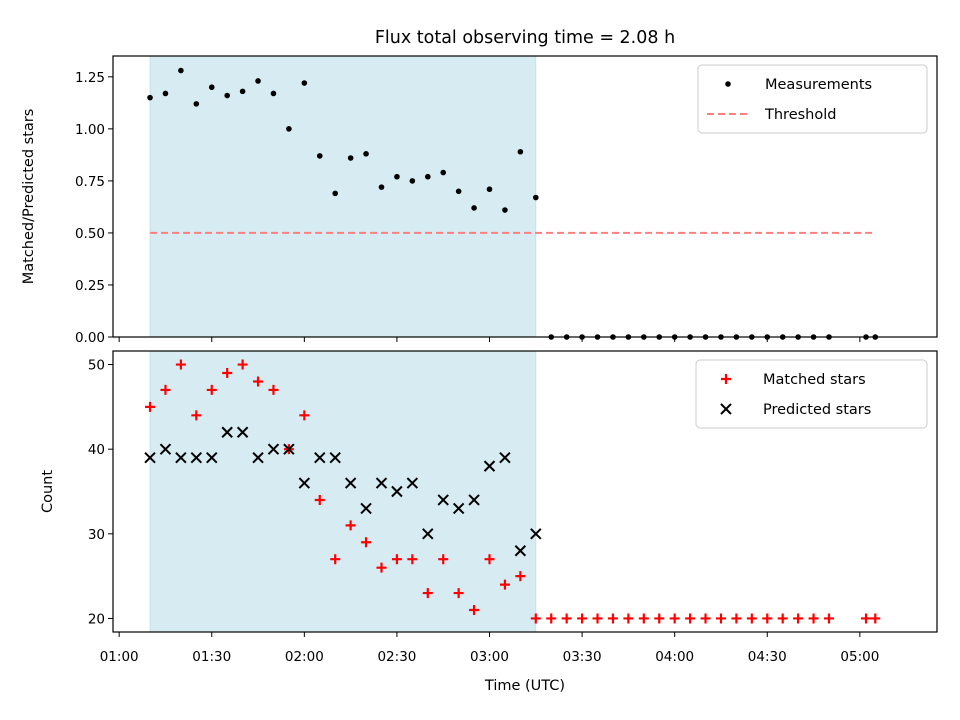 The image size is (960, 720). What do you see at coordinates (96, 366) in the screenshot?
I see `y-tick-label: 50` at bounding box center [96, 366].